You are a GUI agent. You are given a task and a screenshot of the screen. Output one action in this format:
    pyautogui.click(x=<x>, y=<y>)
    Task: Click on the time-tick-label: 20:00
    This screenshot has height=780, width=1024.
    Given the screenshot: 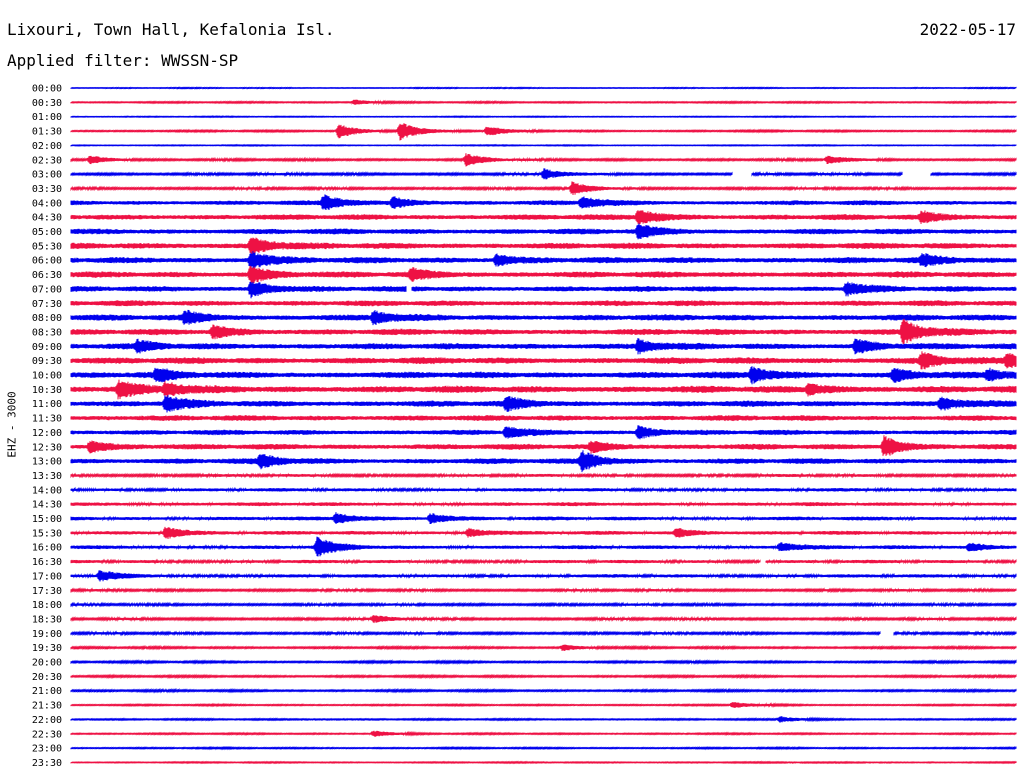 What is the action you would take?
    pyautogui.click(x=47, y=663)
    